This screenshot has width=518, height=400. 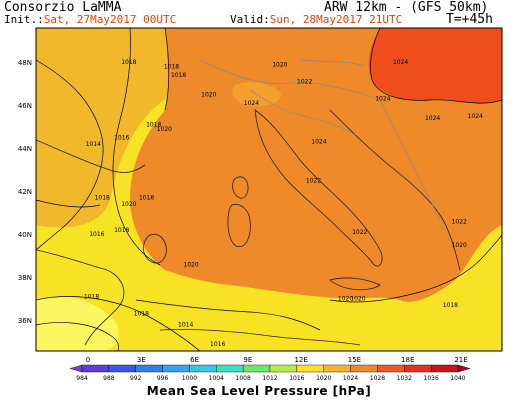 I want to click on colorbar-tick: 988, so click(x=109, y=378).